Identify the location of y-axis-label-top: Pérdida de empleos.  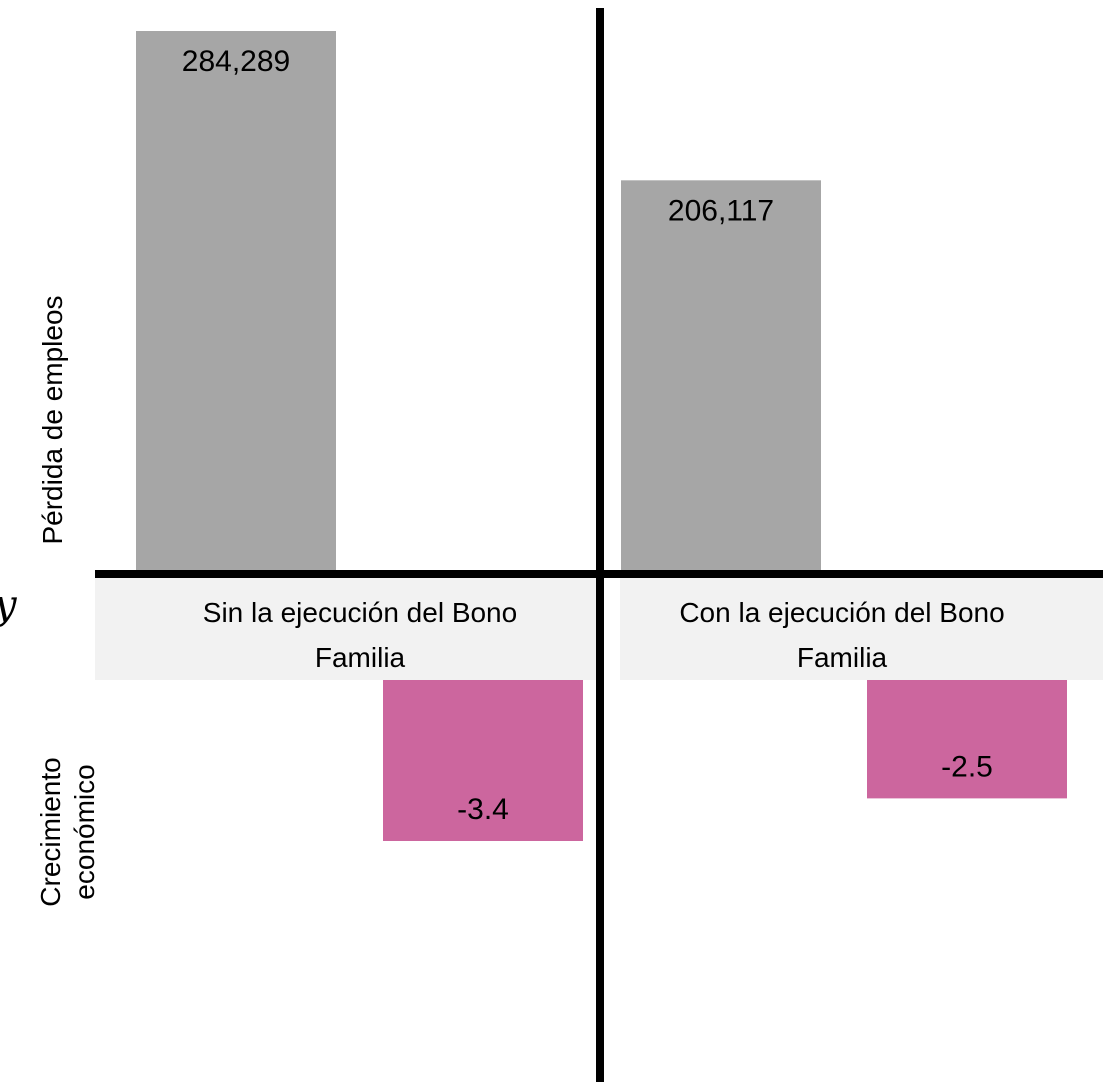
(52, 419).